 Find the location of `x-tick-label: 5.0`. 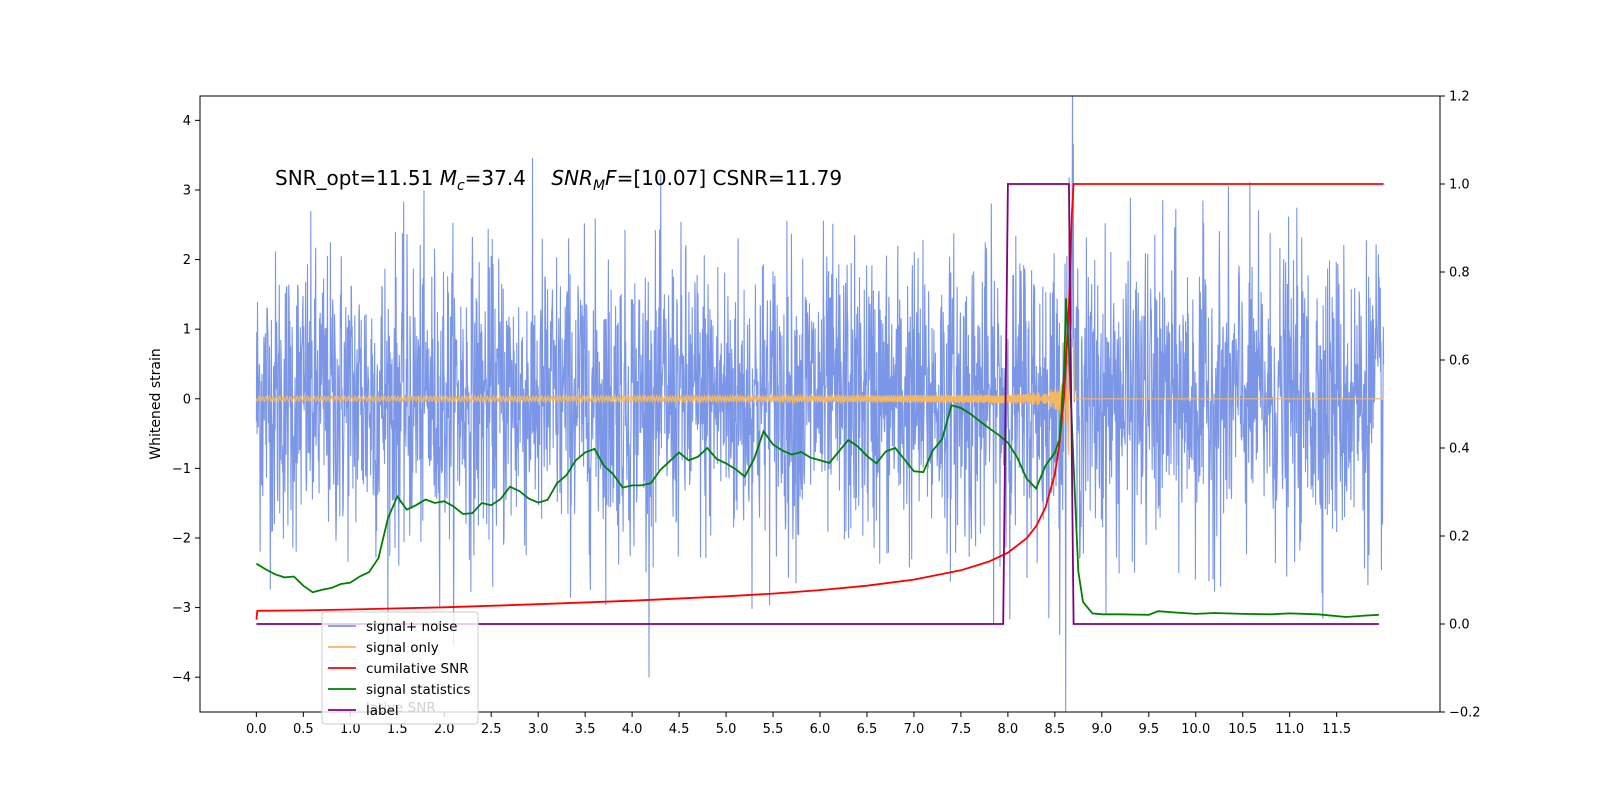

x-tick-label: 5.0 is located at coordinates (726, 729).